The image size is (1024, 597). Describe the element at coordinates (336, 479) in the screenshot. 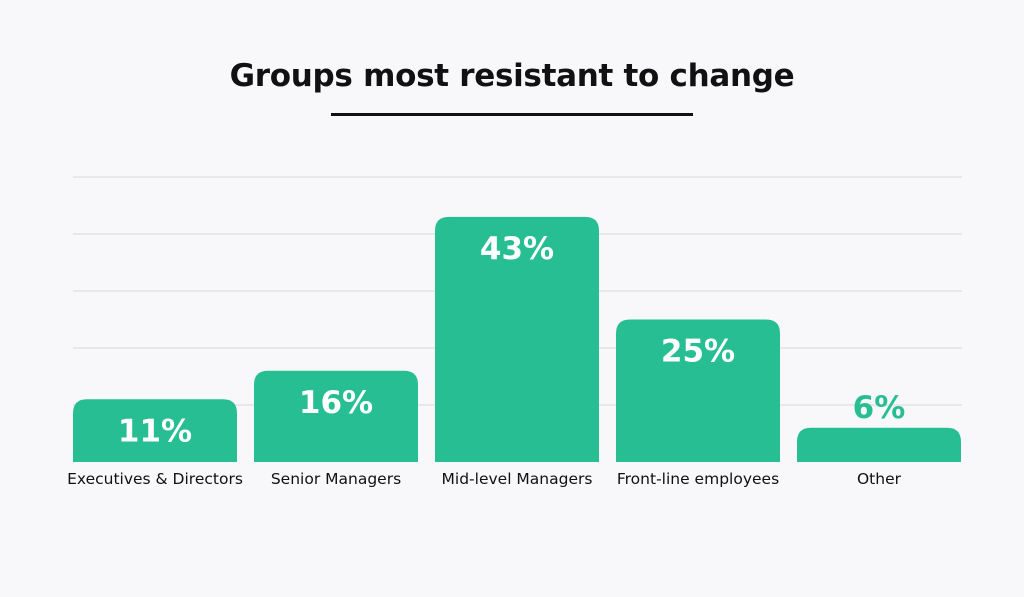

I see `category-label: Senior Managers` at that location.